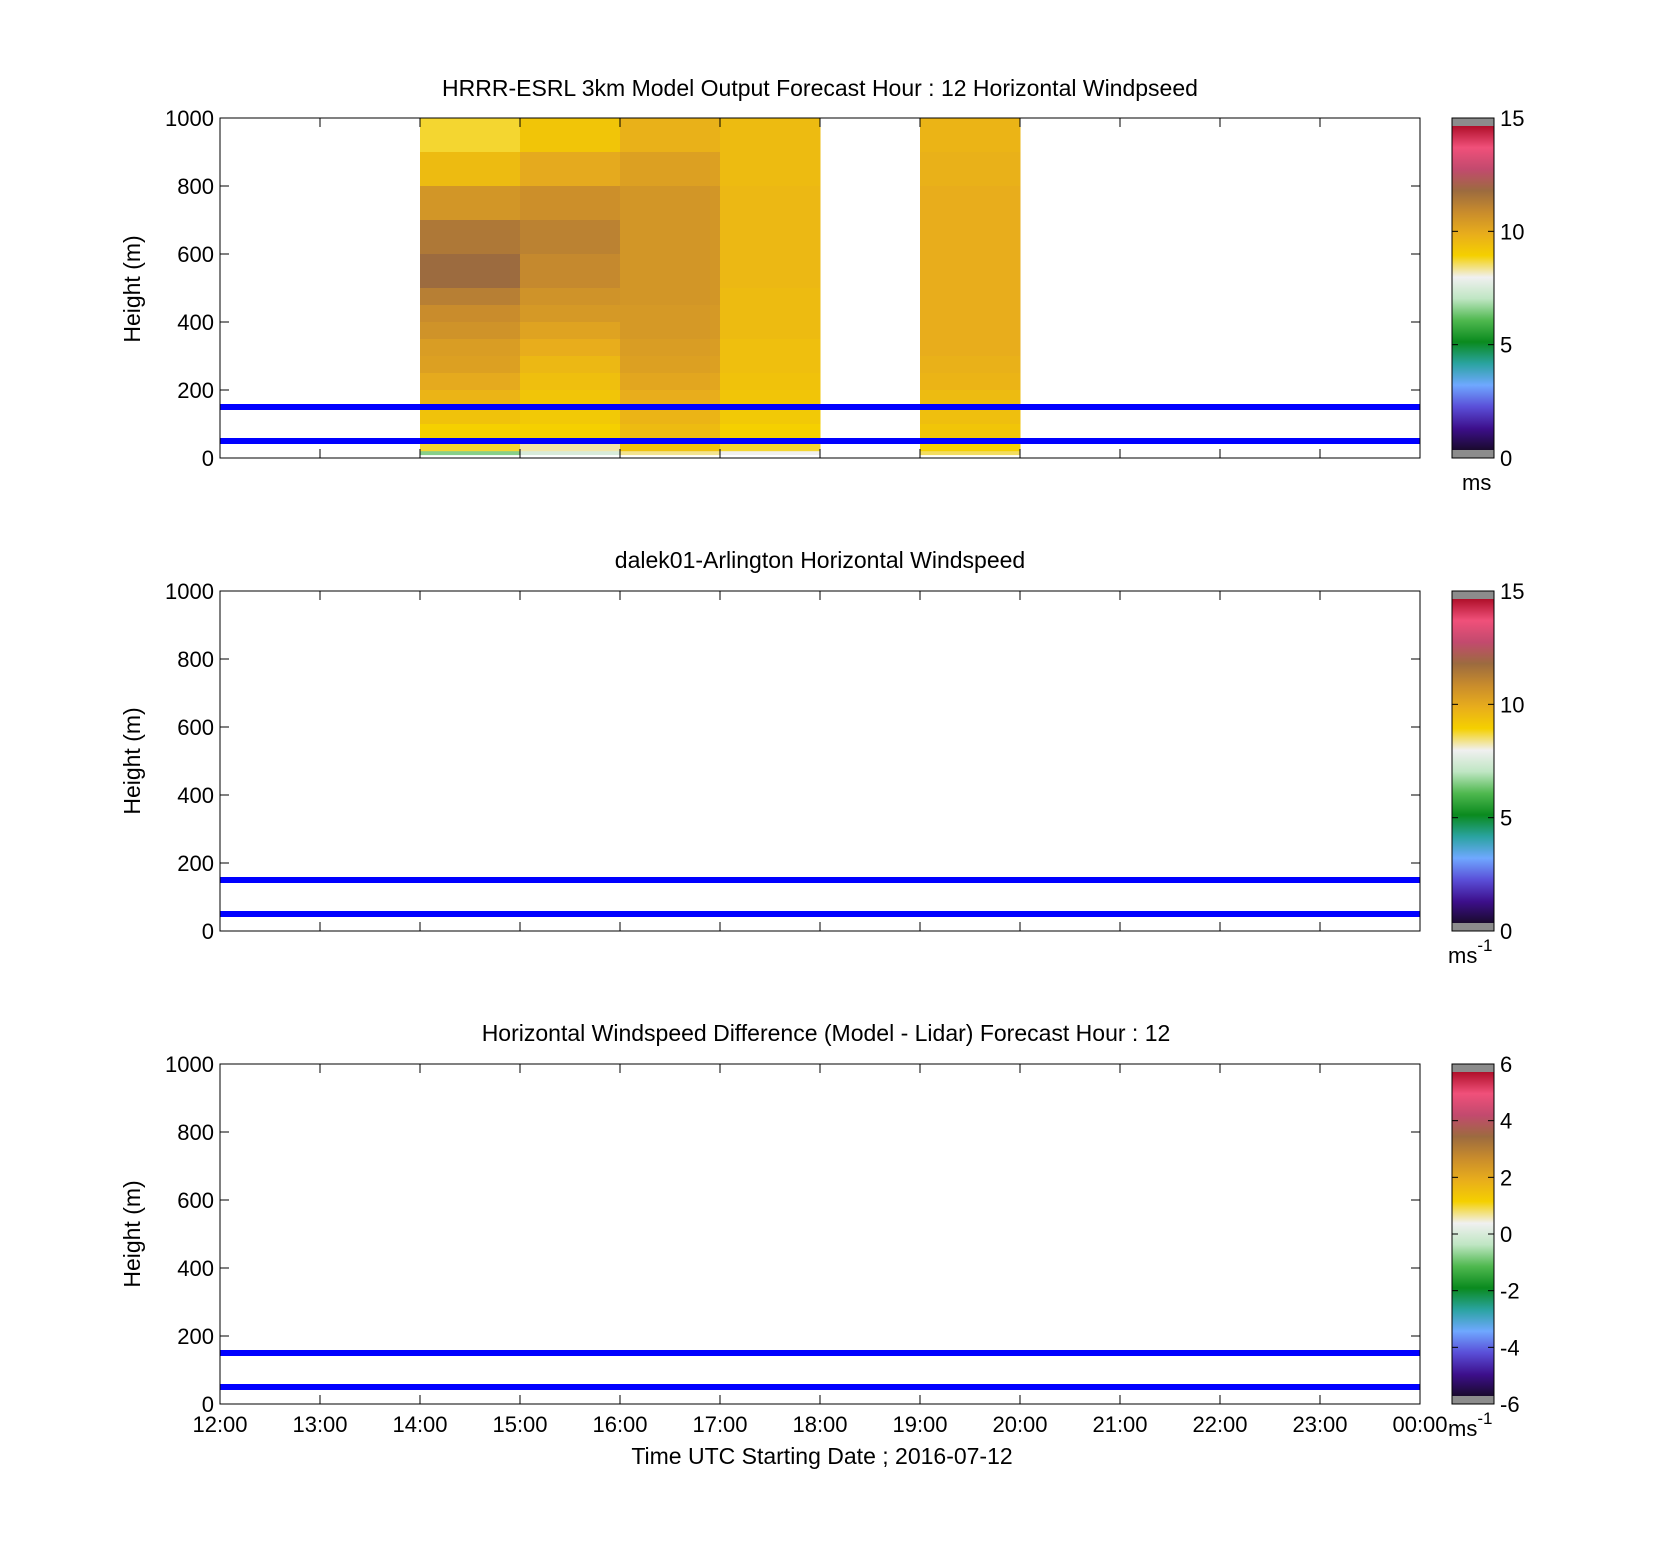 The height and width of the screenshot is (1561, 1680). I want to click on x-tick-label: 13:00, so click(319, 1424).